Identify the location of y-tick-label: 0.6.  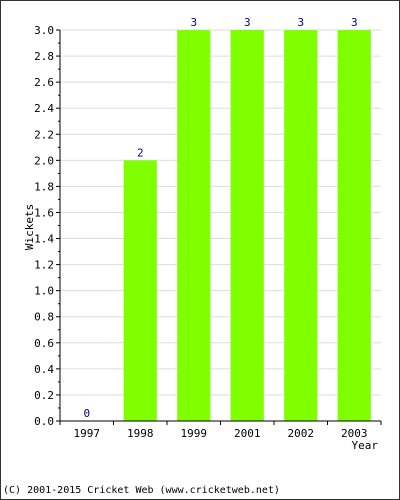
(44, 343).